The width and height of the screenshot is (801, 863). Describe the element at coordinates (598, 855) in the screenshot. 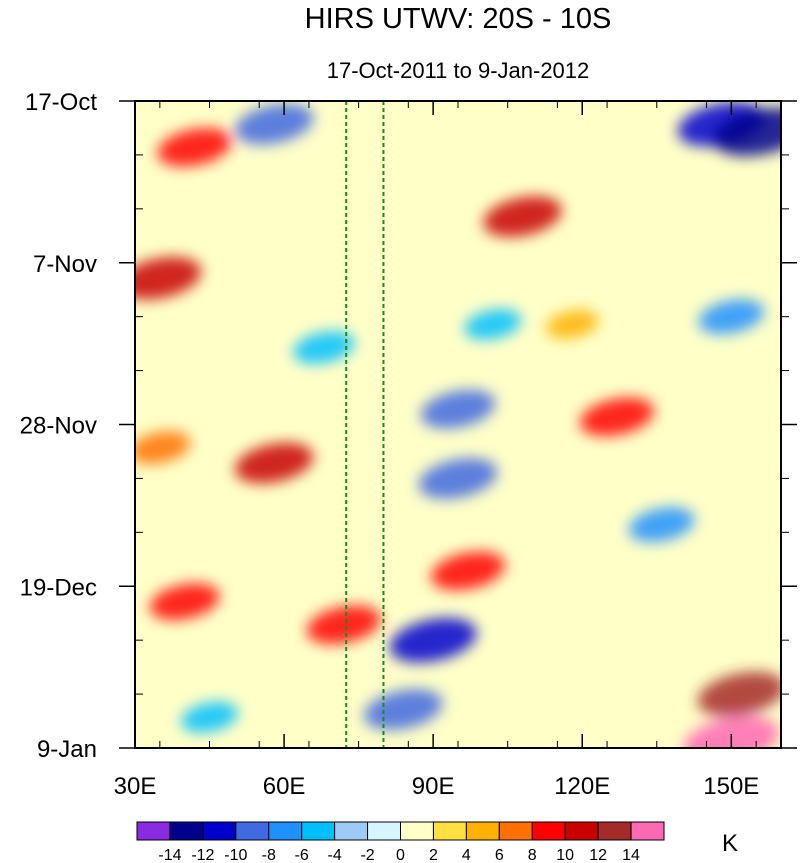

I see `colorbar-label-13: 12` at that location.